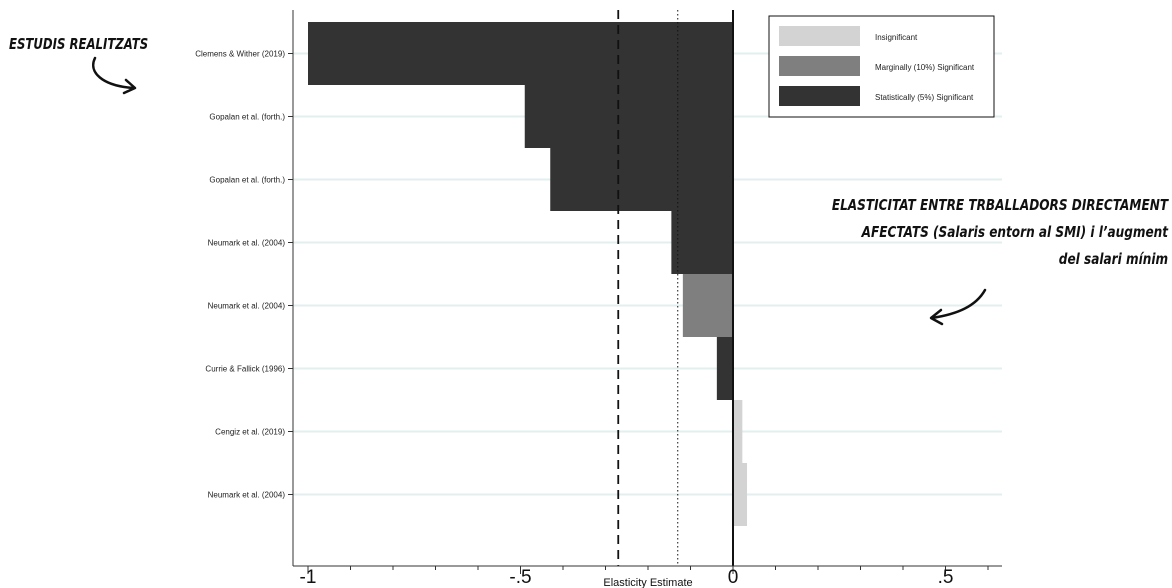 The width and height of the screenshot is (1172, 588). I want to click on x-tick-label: -.5, so click(520, 577).